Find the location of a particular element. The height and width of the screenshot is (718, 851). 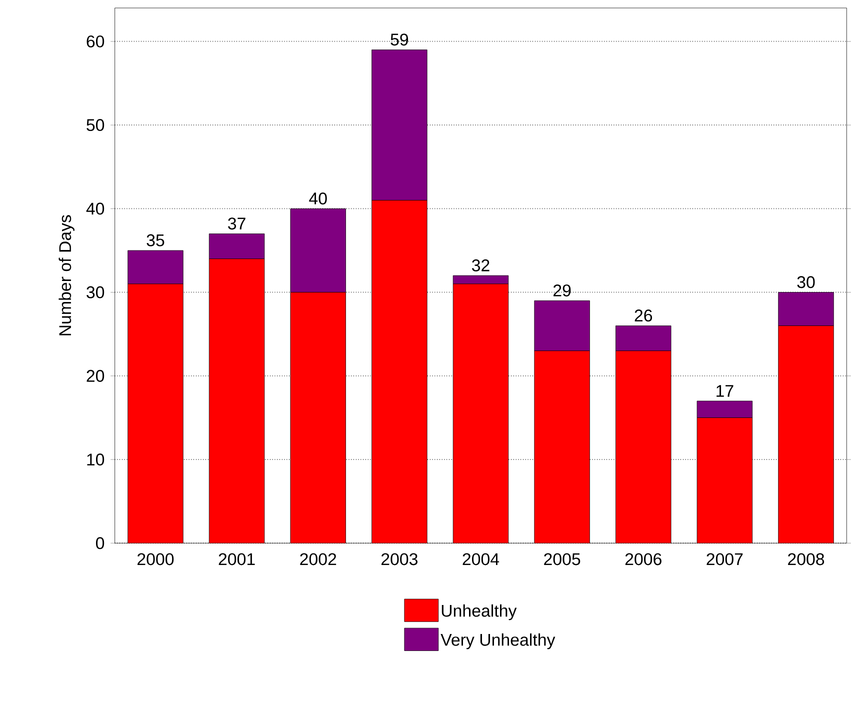

y-tick-label: 20 is located at coordinates (95, 376).